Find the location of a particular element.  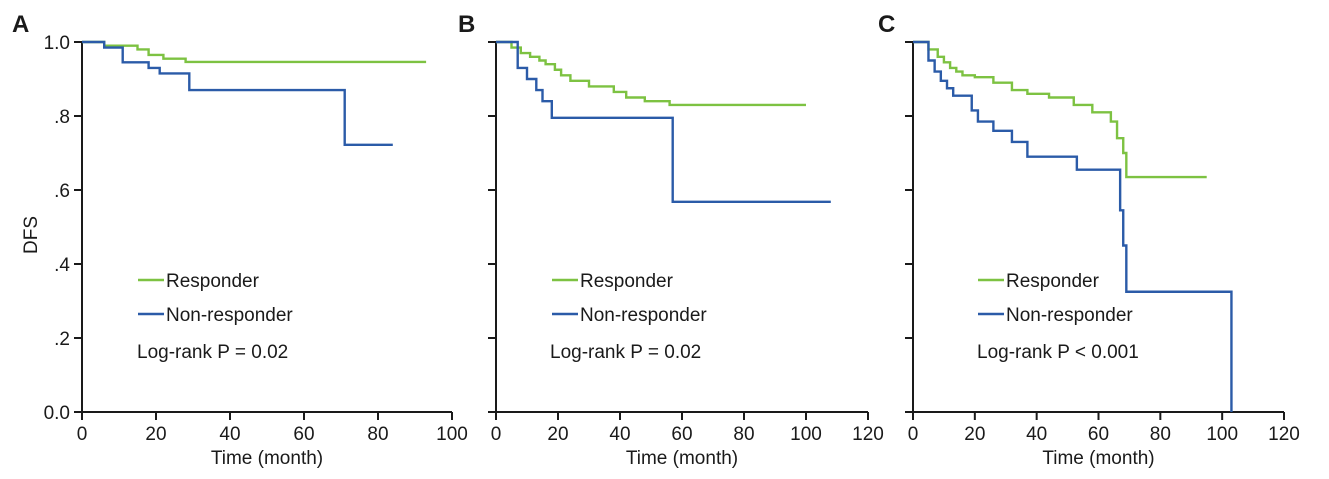

panel-c-x-tick-label: 80 is located at coordinates (1160, 434).